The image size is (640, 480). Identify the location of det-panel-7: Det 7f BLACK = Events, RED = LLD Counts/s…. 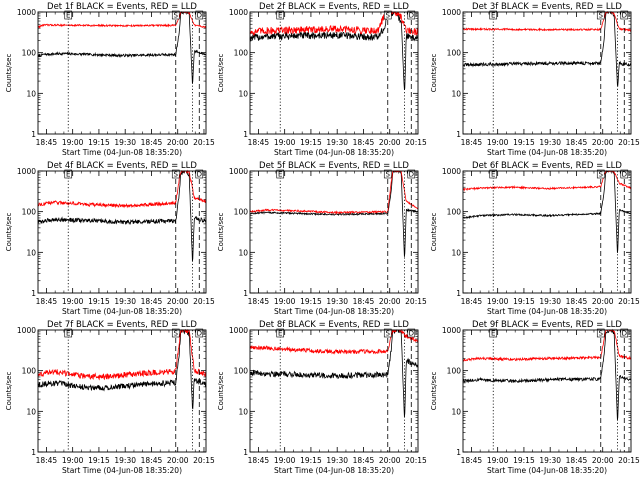
(110, 397).